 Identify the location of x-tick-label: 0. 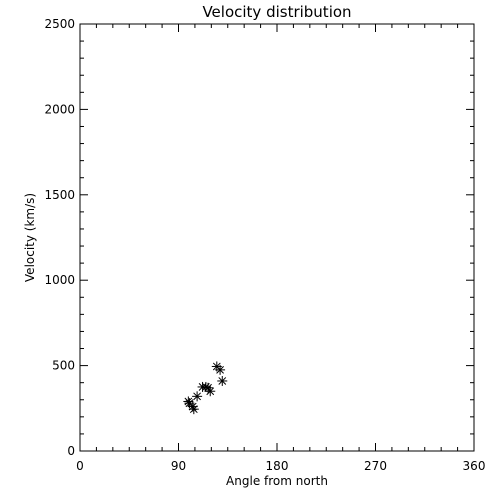
(80, 466).